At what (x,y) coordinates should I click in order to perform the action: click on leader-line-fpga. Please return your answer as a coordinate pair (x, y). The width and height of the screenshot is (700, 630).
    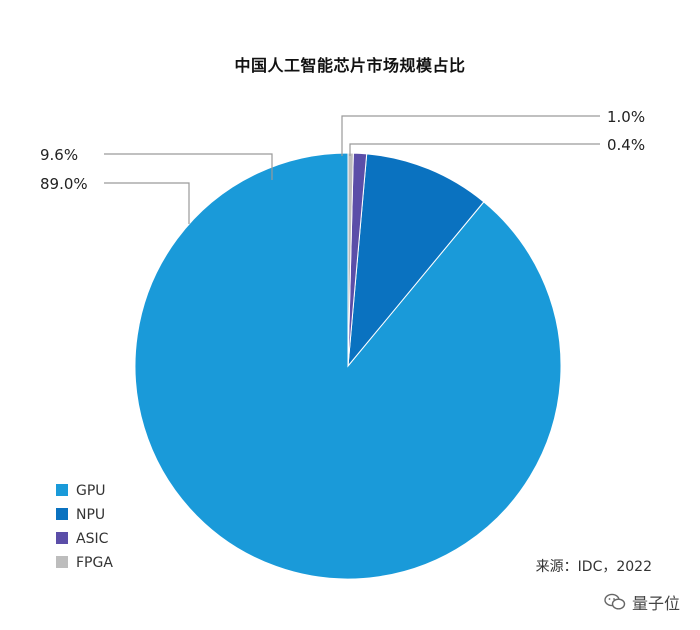
    Looking at the image, I should click on (474, 149).